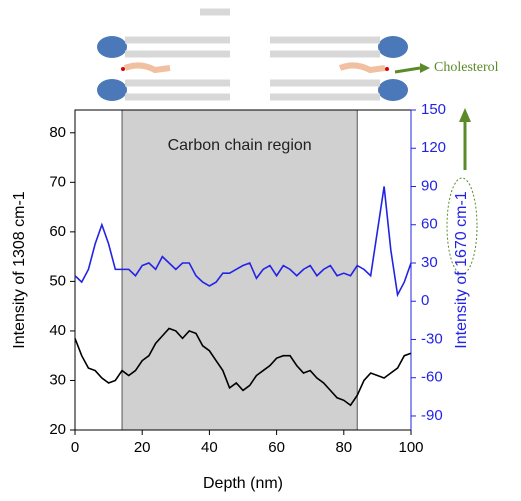  I want to click on y2-tick-label: -30, so click(432, 338).